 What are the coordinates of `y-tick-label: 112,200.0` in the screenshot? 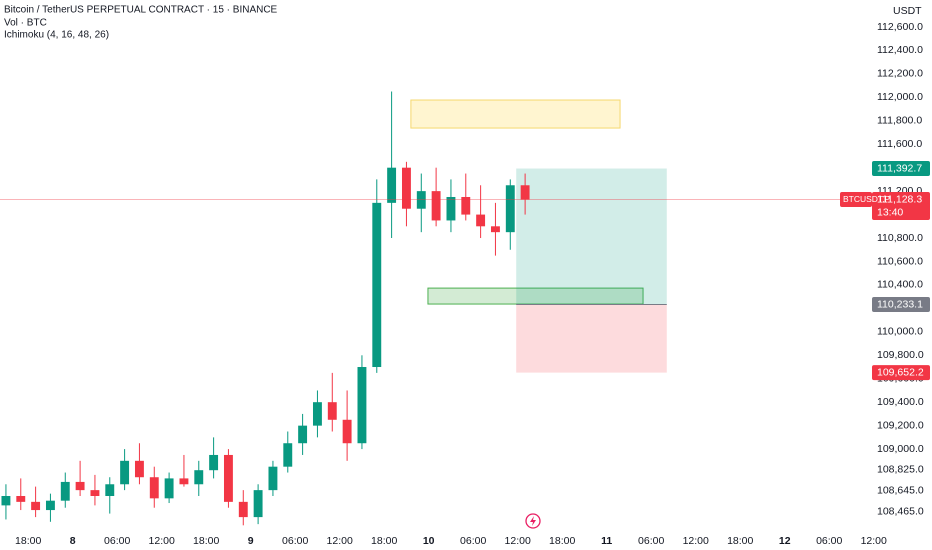 It's located at (900, 74).